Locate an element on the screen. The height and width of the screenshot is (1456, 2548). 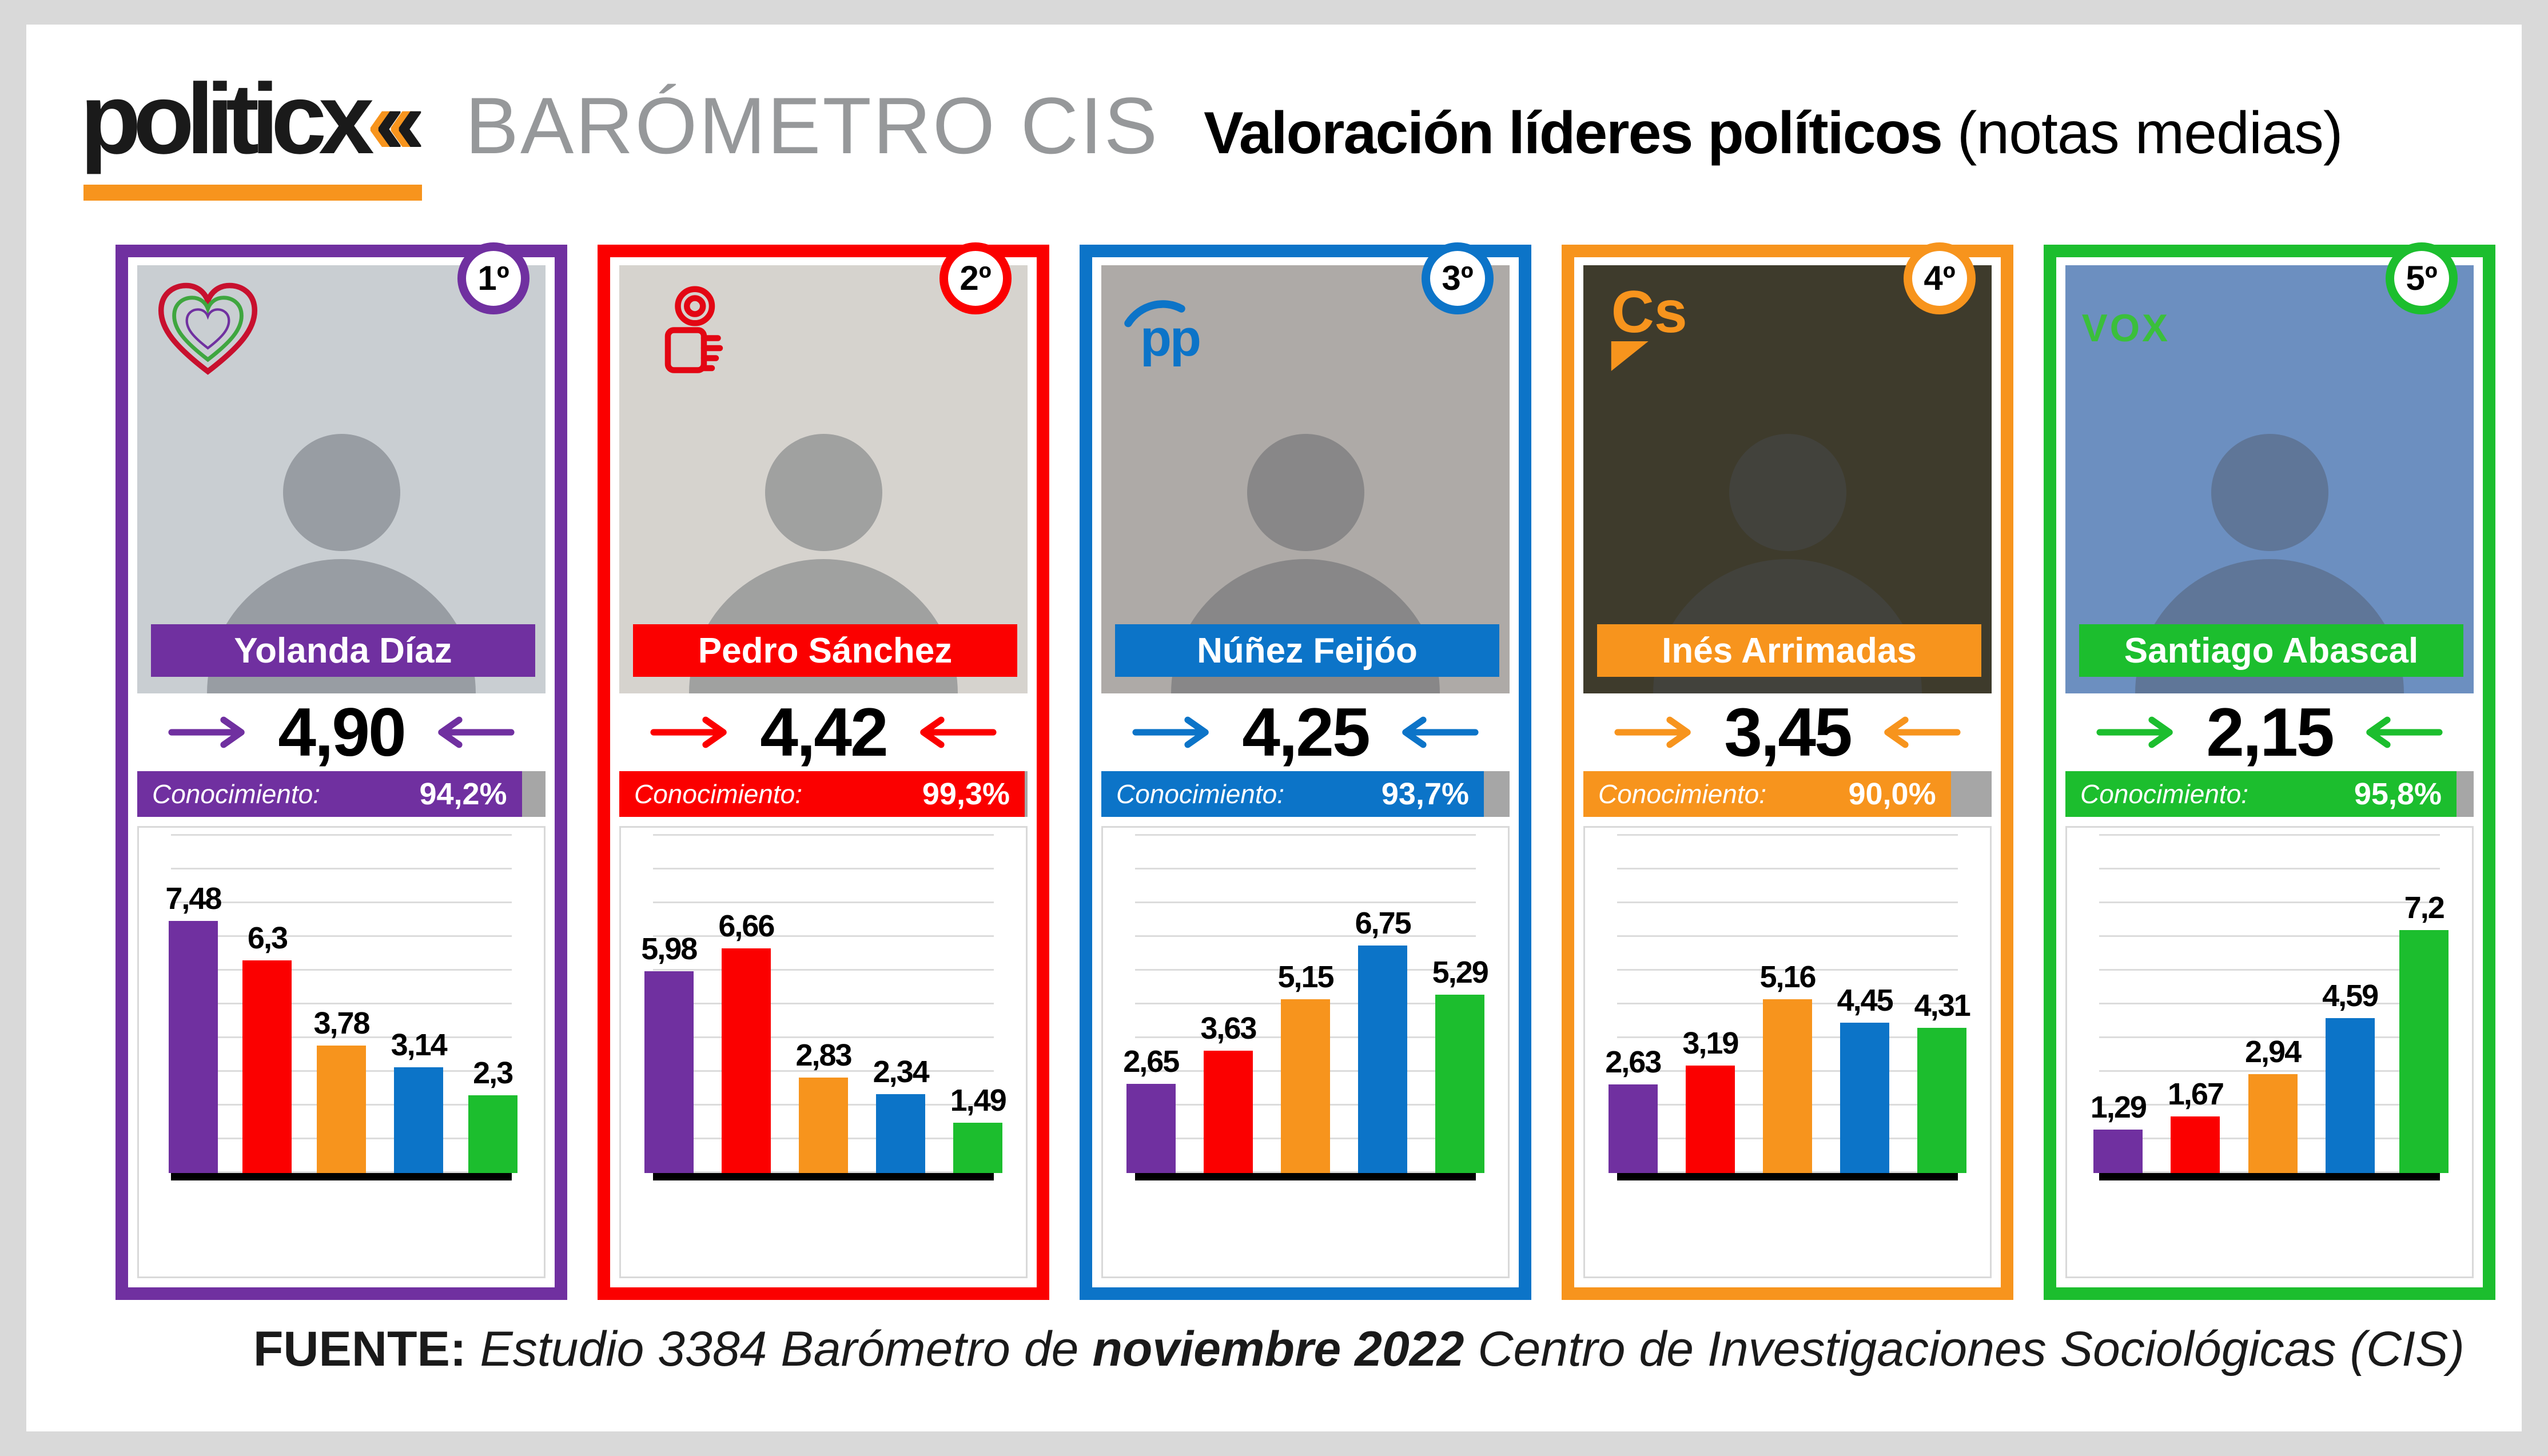
bar-group: 2,94 is located at coordinates (2273, 1103).